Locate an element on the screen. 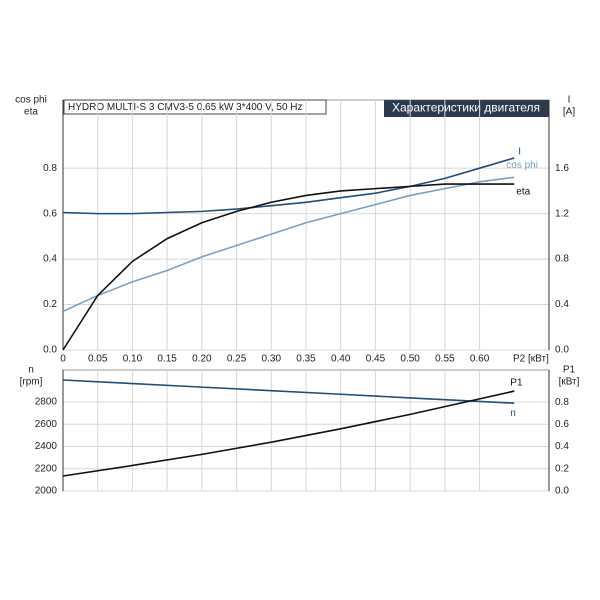 The height and width of the screenshot is (600, 600). y-tick-label: 0.2 is located at coordinates (50, 304).